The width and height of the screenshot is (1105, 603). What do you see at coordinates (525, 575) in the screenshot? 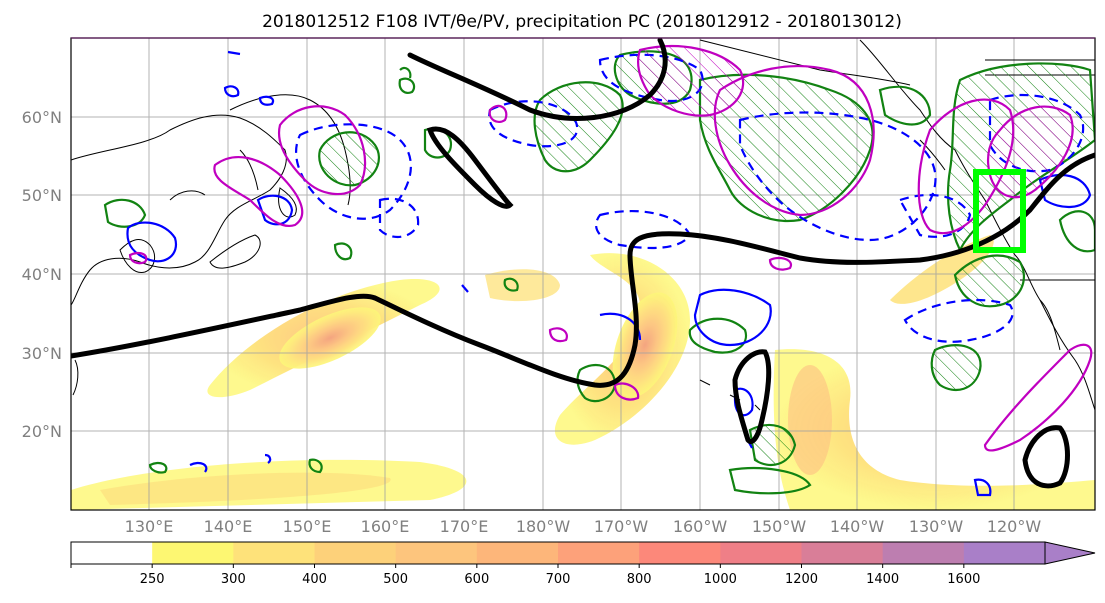
I see `colorbar-ticks: 250 300 400 500 600 700 800 1000 1200 1400 1600` at bounding box center [525, 575].